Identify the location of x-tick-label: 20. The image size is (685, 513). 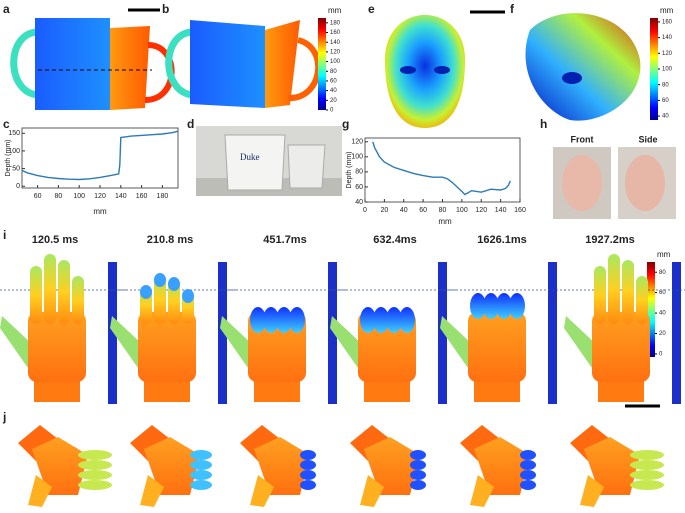
(384, 210).